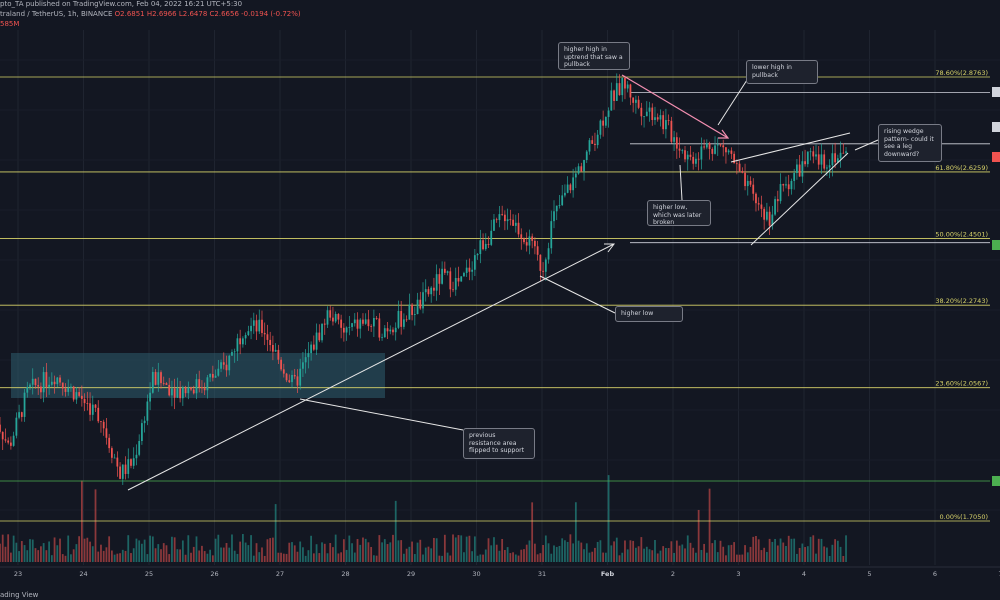 The width and height of the screenshot is (1000, 600). I want to click on annotation-lower-high: lower high in pullback, so click(782, 72).